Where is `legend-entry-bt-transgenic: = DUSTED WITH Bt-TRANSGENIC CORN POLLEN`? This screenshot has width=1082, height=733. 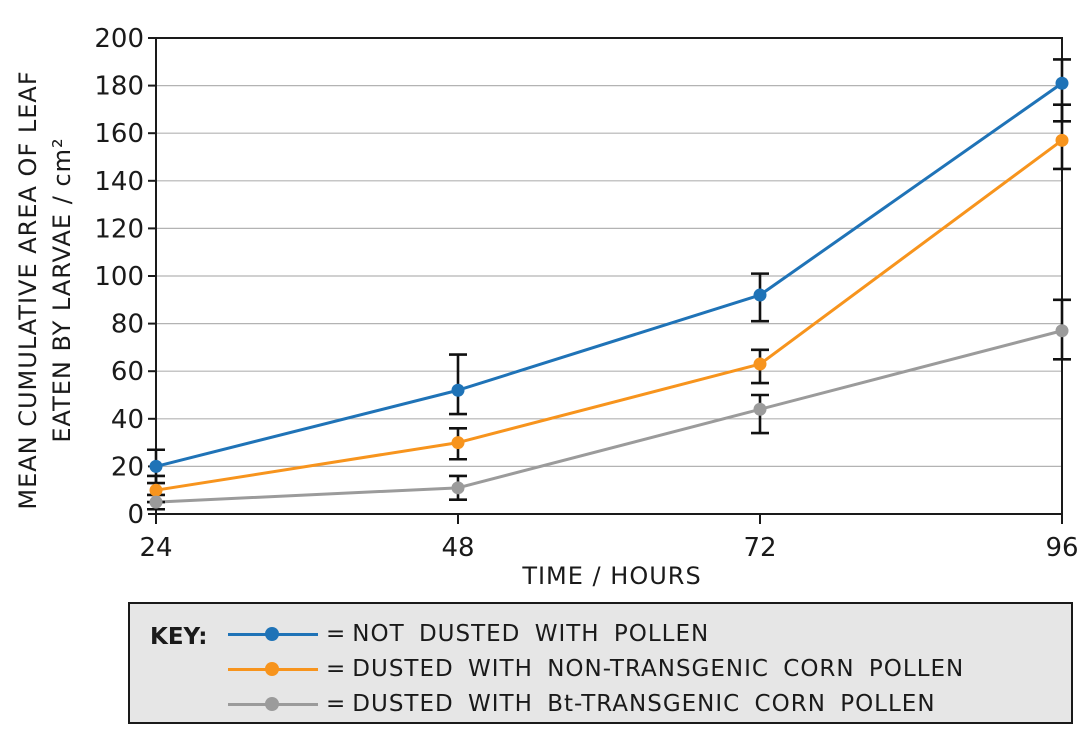
legend-entry-bt-transgenic: = DUSTED WITH Bt-TRANSGENIC CORN POLLEN is located at coordinates (582, 704).